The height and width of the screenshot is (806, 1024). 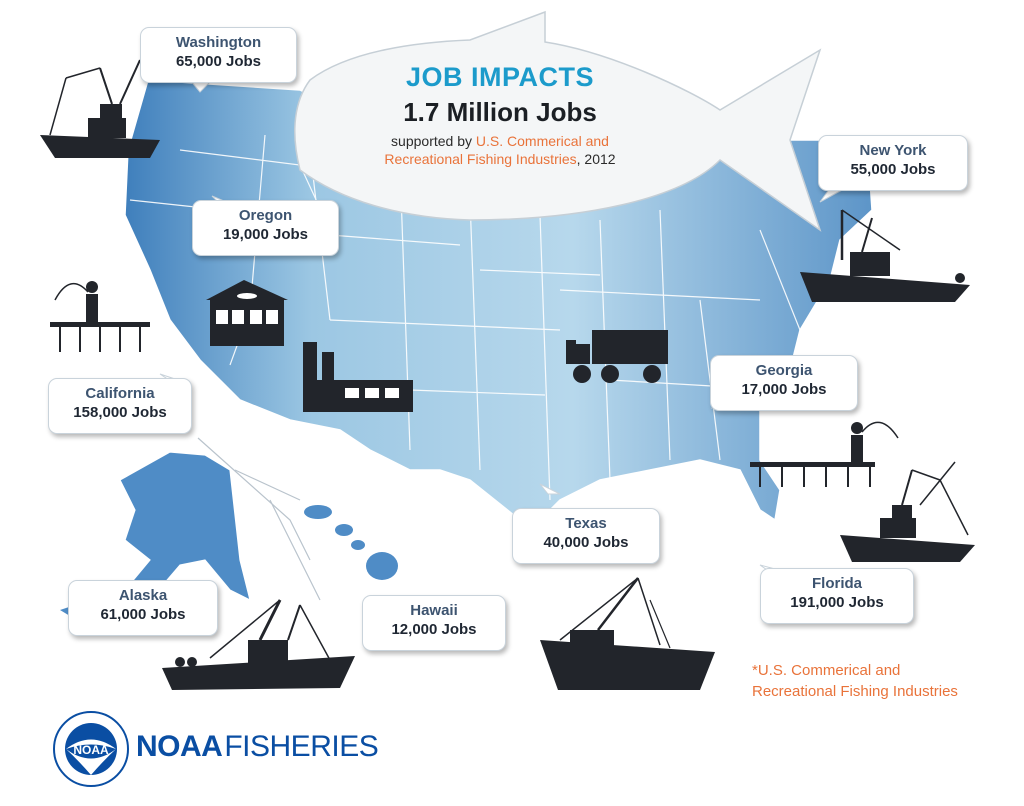 What do you see at coordinates (143, 614) in the screenshot?
I see `state-jobs: 61,000 Jobs` at bounding box center [143, 614].